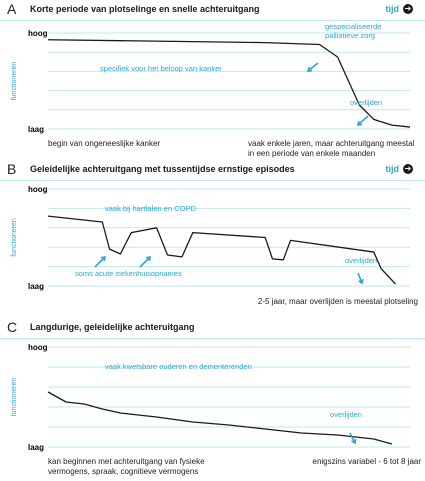 This screenshot has width=425, height=481. I want to click on caption-left: begin van ongeneeslijke kanker, so click(104, 143).